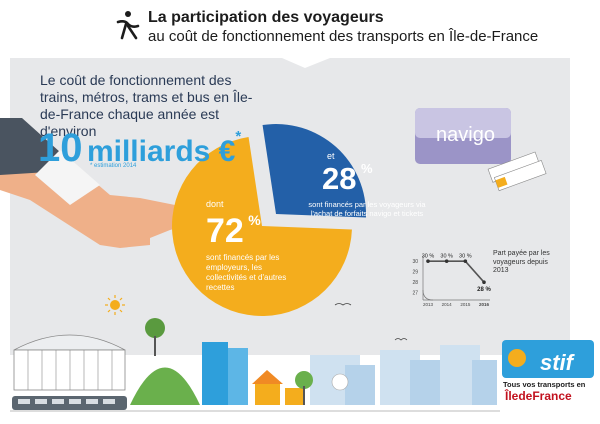 This screenshot has width=600, height=424. Describe the element at coordinates (67, 177) in the screenshot. I see `cuff` at that location.